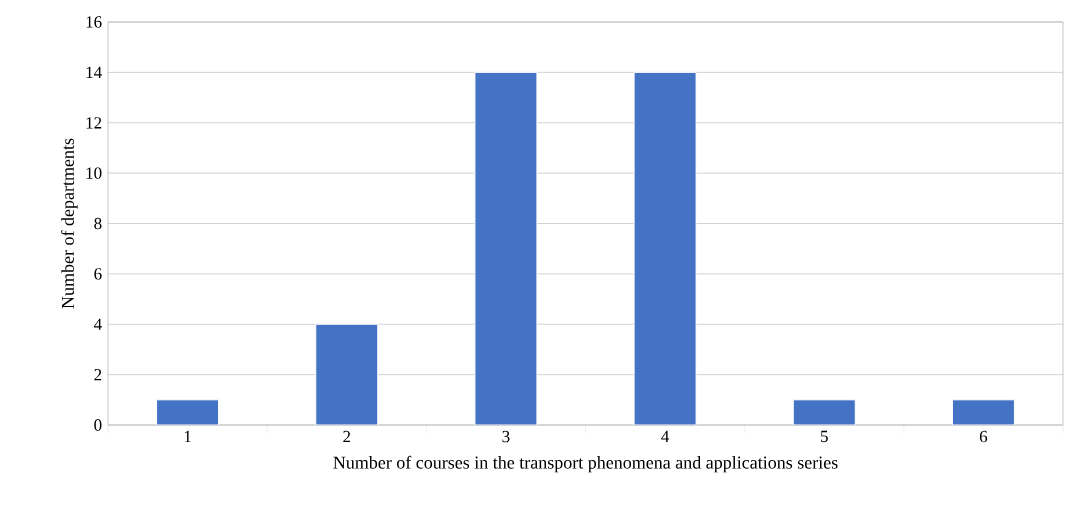 The height and width of the screenshot is (520, 1083). I want to click on y-axis-title: Number of departments, so click(69, 223).